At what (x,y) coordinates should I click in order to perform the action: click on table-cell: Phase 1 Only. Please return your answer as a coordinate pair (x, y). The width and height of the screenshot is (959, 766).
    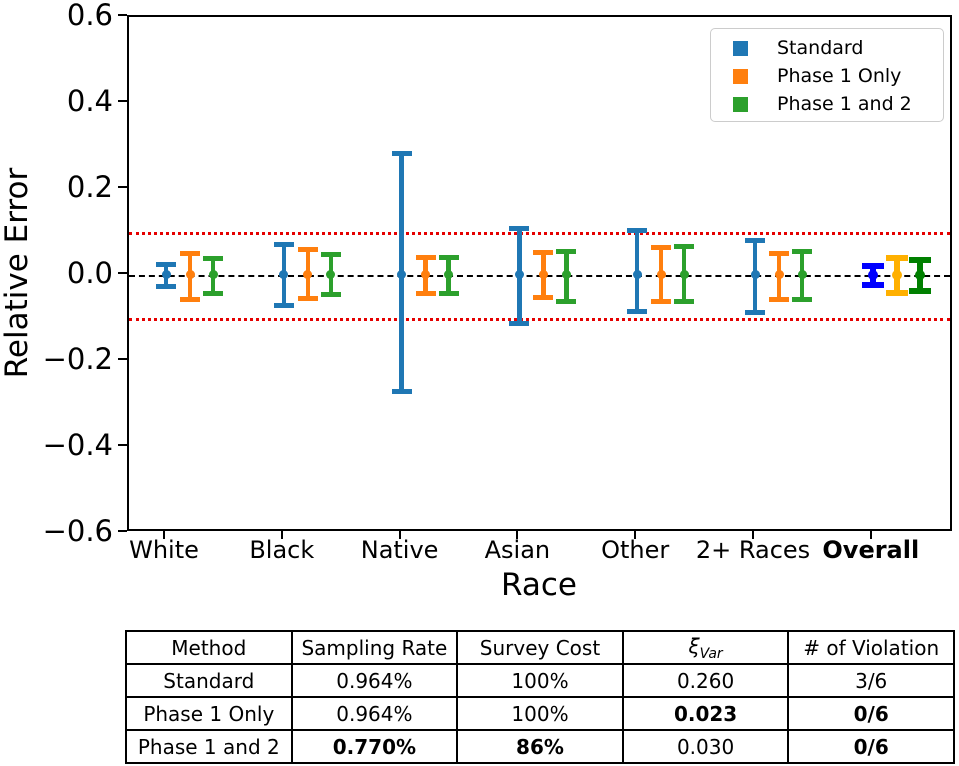
    Looking at the image, I should click on (209, 713).